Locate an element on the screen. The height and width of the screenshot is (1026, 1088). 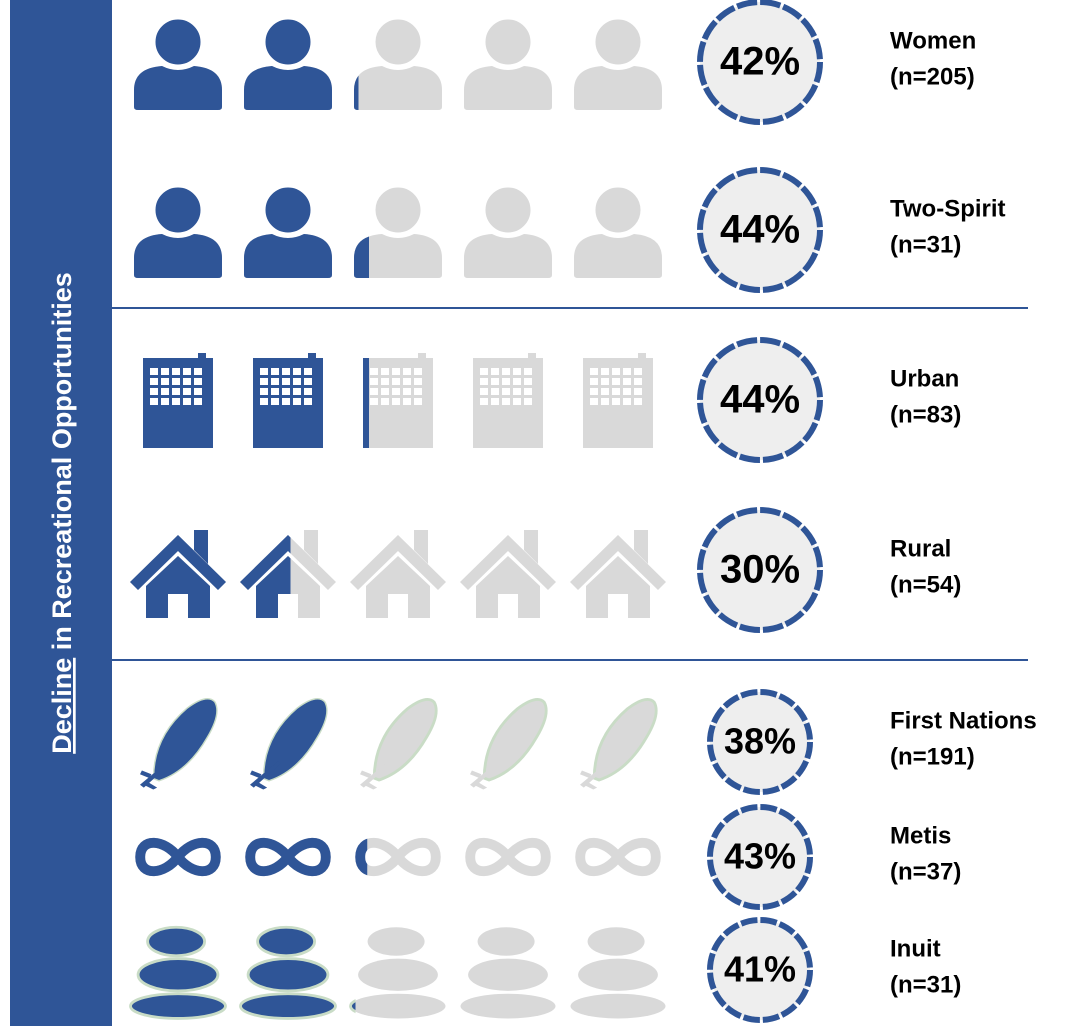
category-label: Women is located at coordinates (933, 40).